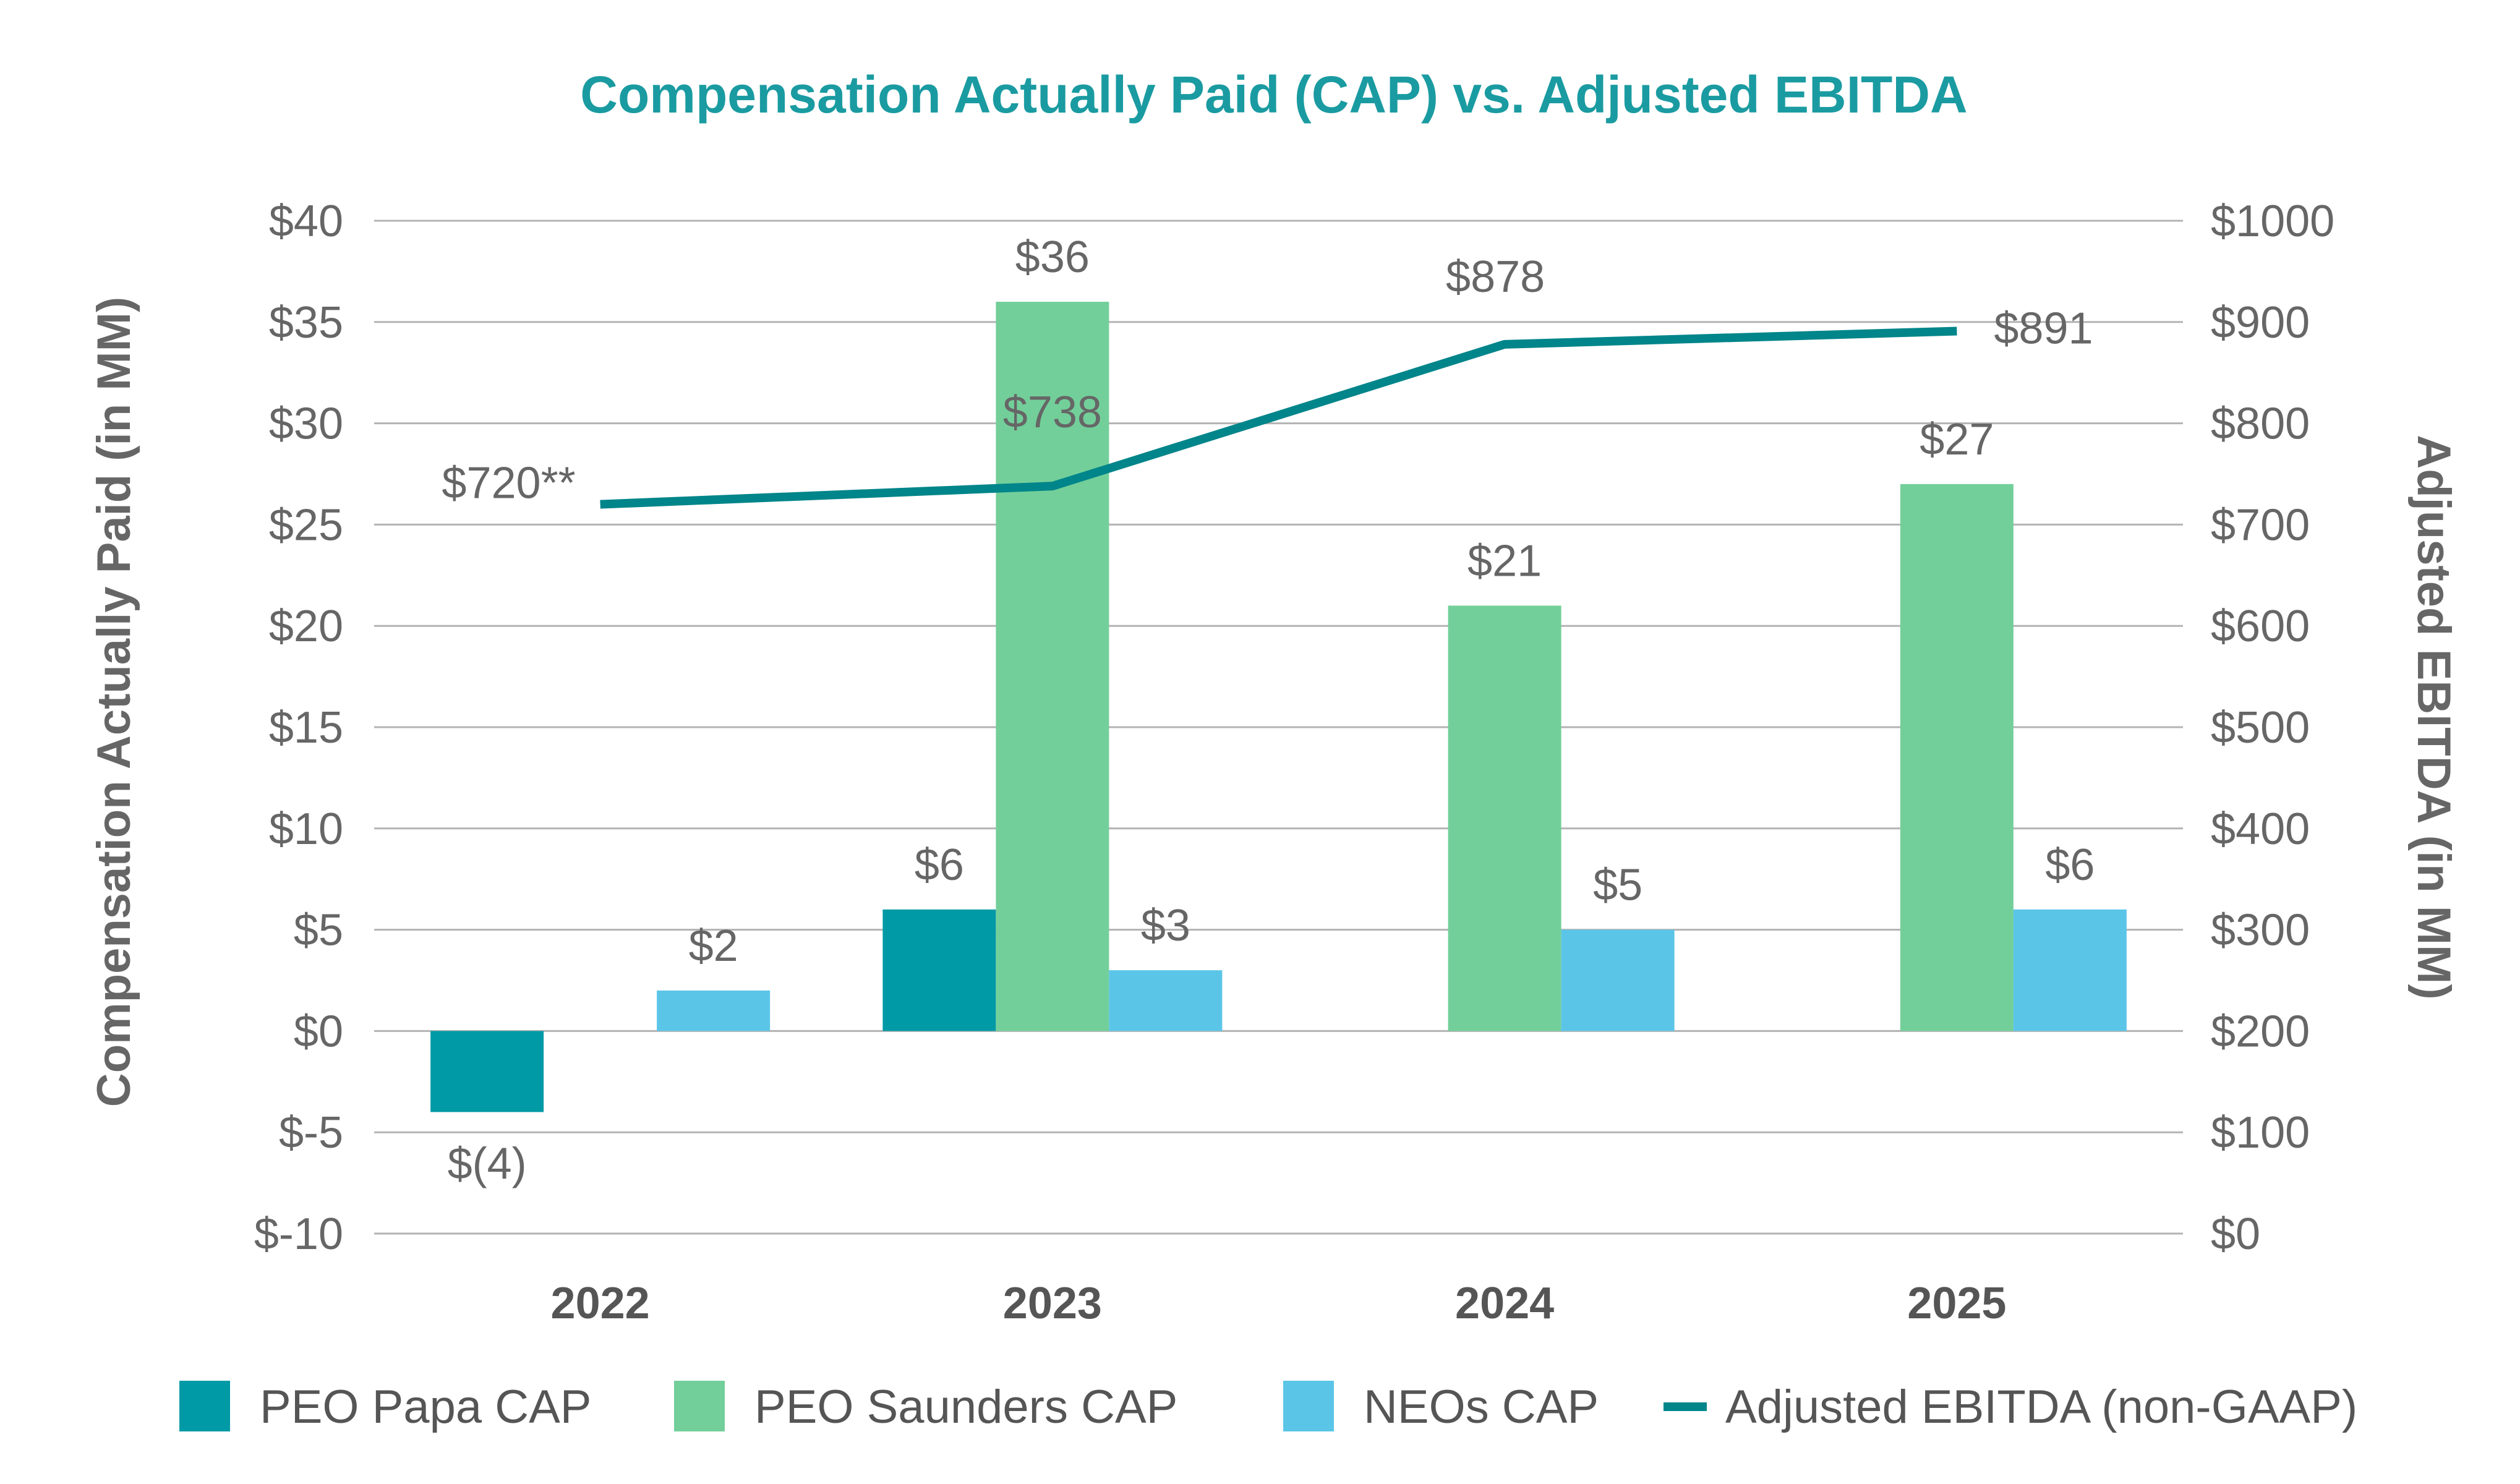 This screenshot has height=1484, width=2520. Describe the element at coordinates (2260, 728) in the screenshot. I see `y2-tick-label: $500` at that location.